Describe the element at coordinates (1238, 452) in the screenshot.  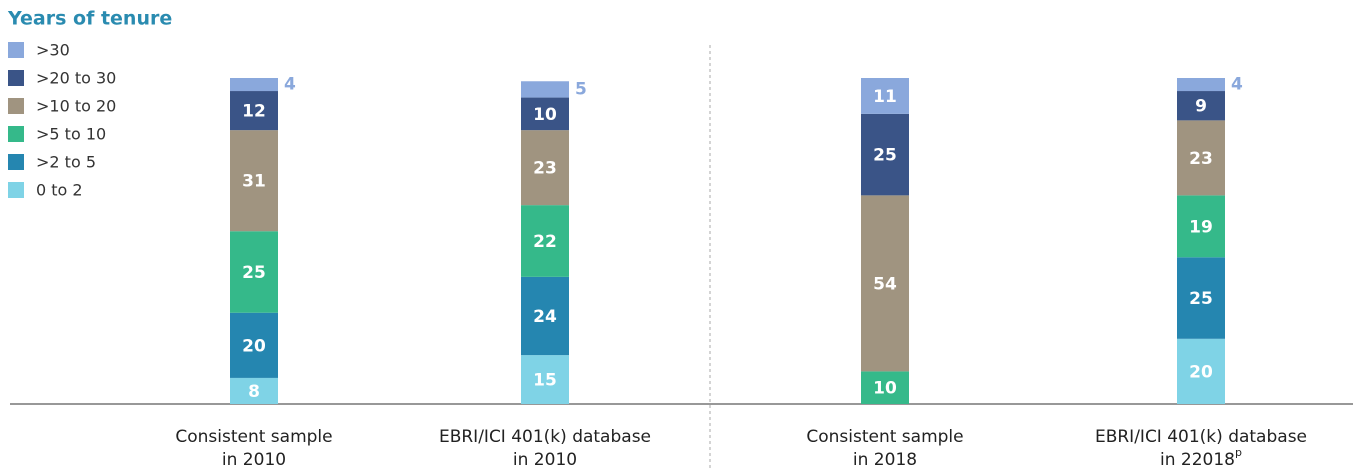
I see `superscript: p` at that location.